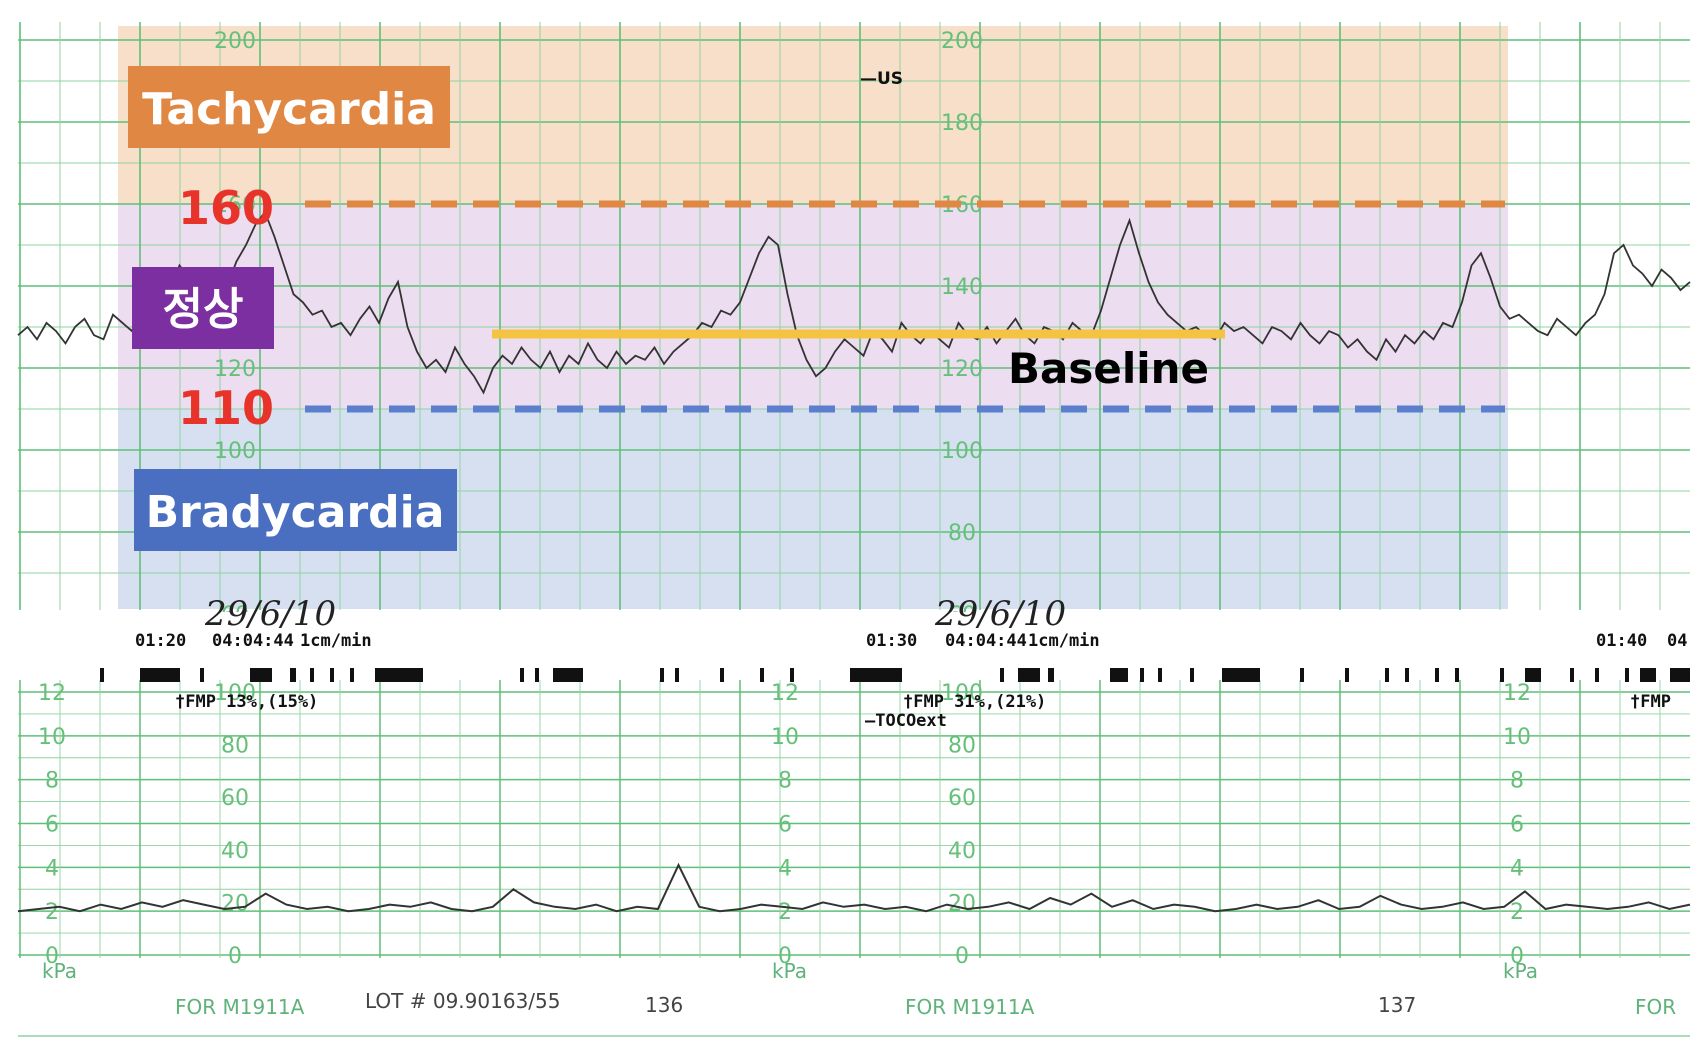  What do you see at coordinates (962, 287) in the screenshot?
I see `fhr-tick-label: 140` at bounding box center [962, 287].